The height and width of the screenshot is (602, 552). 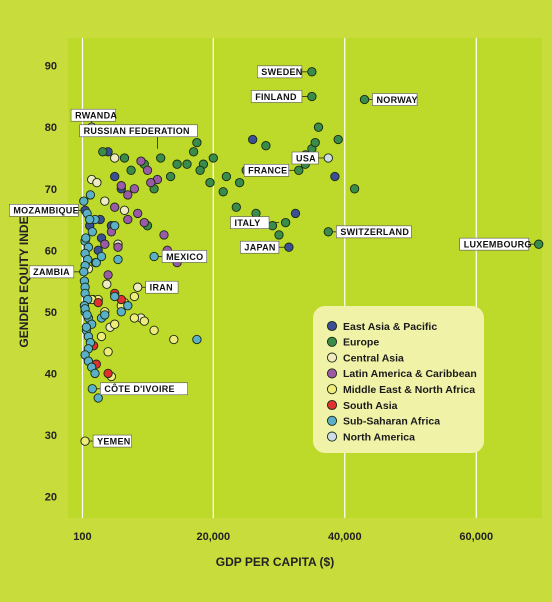 What do you see at coordinates (82, 537) in the screenshot?
I see `x-tick-label: 100` at bounding box center [82, 537].